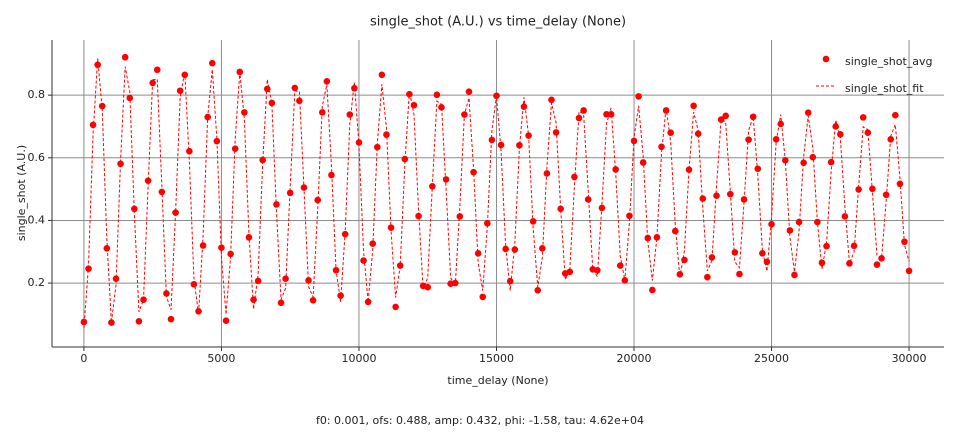 Image resolution: width=964 pixels, height=439 pixels. Describe the element at coordinates (874, 75) in the screenshot. I see `legend: single_shot_avg single_shot_fit` at that location.